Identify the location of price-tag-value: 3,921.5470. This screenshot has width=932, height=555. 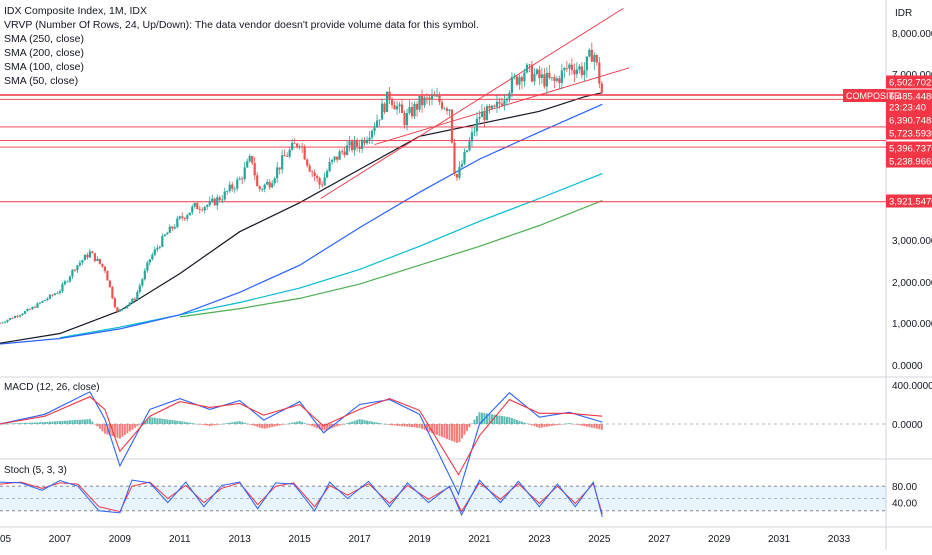
(910, 202).